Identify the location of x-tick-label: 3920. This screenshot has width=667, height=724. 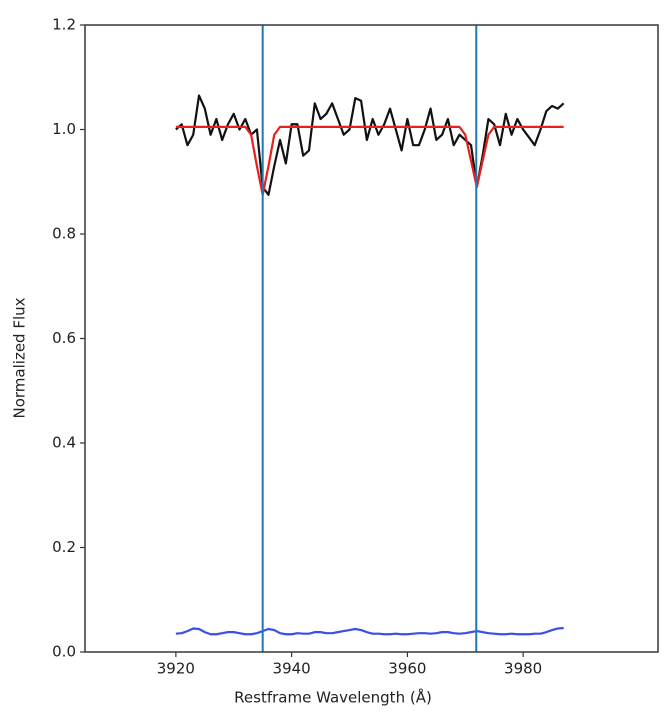
(176, 669).